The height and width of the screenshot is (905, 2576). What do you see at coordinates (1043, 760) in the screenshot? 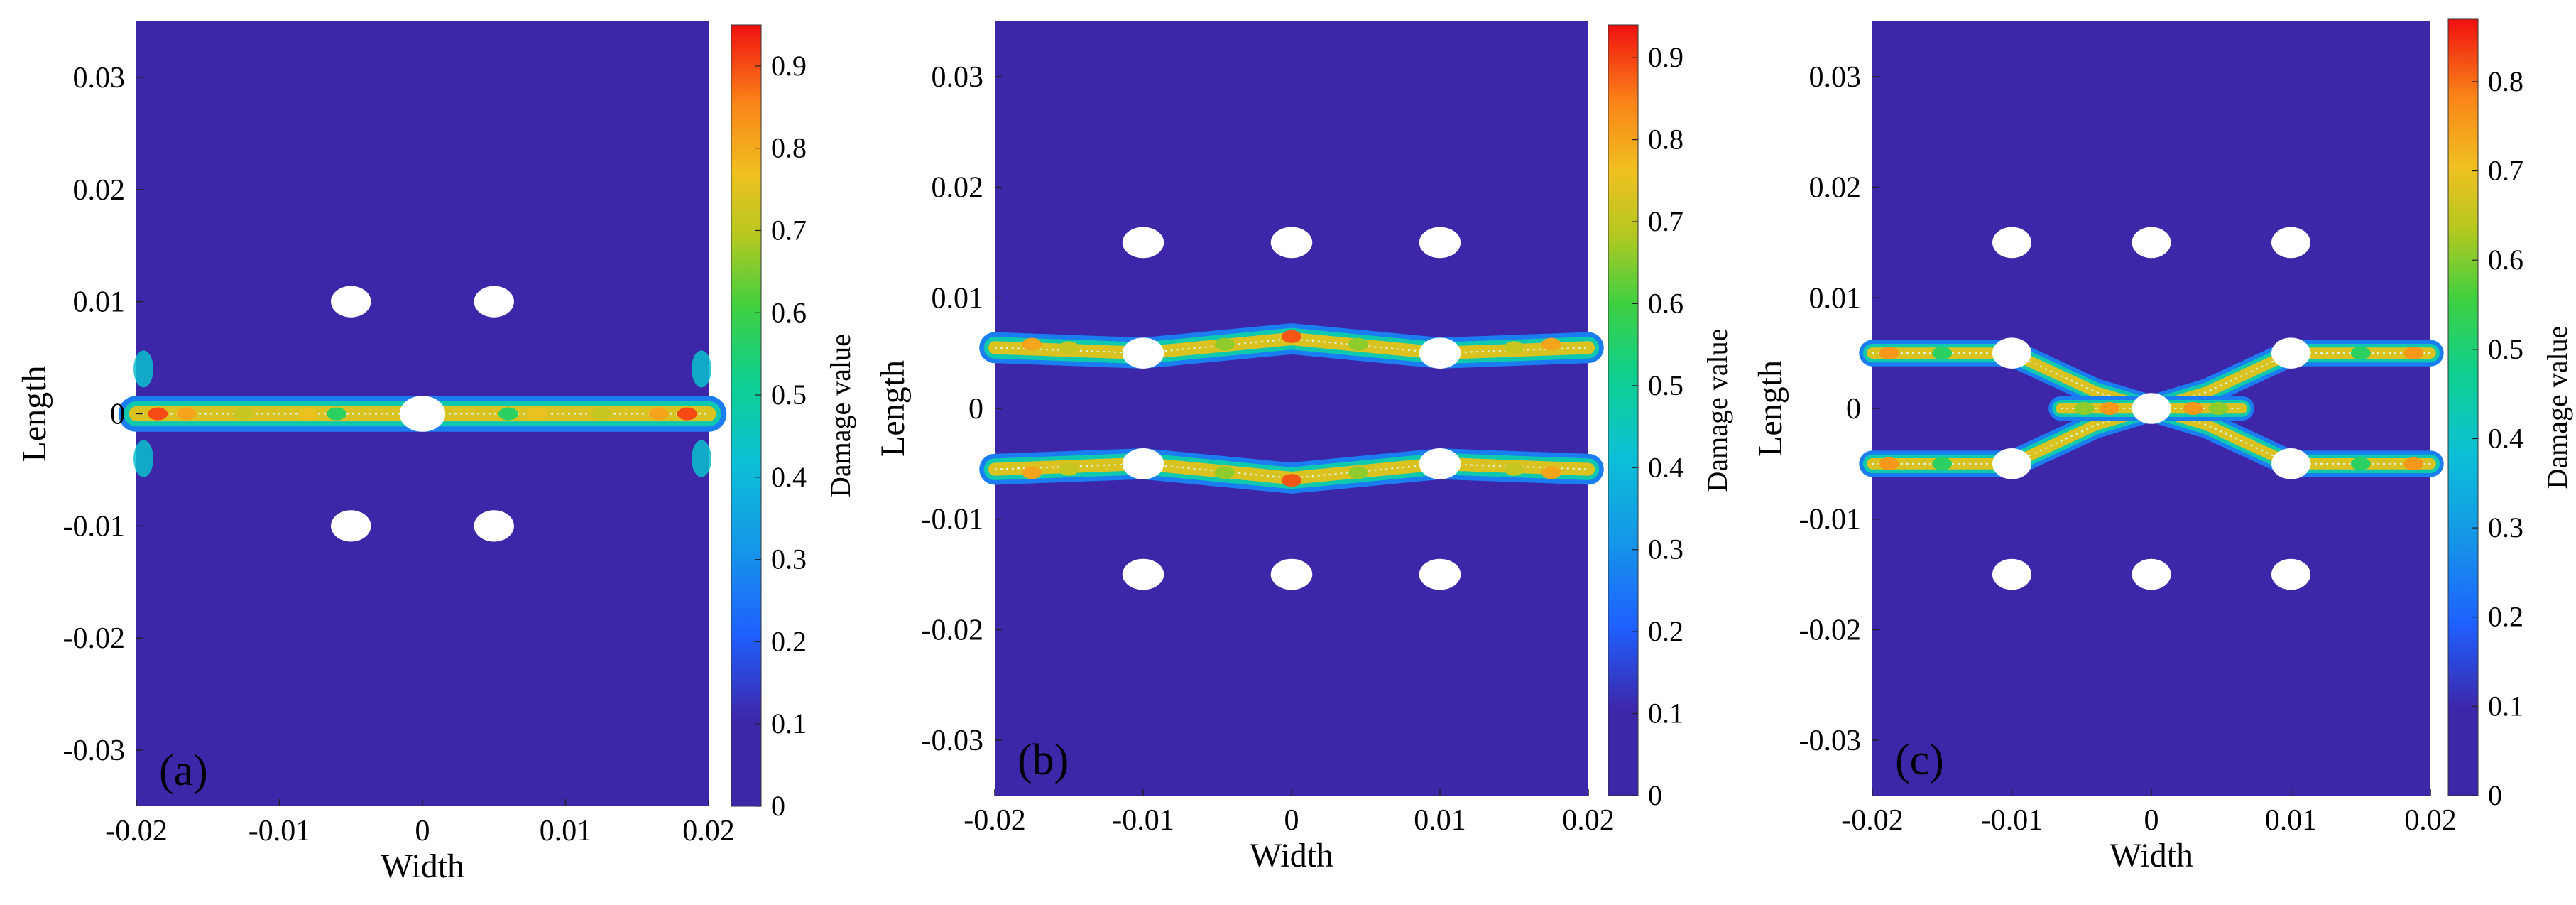
I see `panel-label: (b)` at bounding box center [1043, 760].